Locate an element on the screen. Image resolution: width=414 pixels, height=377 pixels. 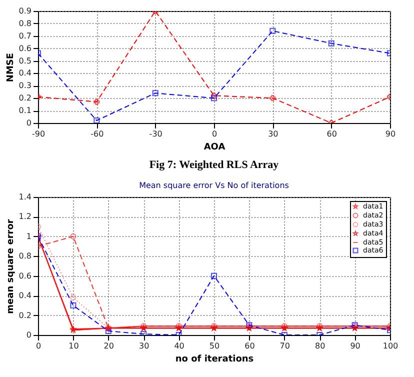
y-tick-label: 0.5 is located at coordinates (25, 61).